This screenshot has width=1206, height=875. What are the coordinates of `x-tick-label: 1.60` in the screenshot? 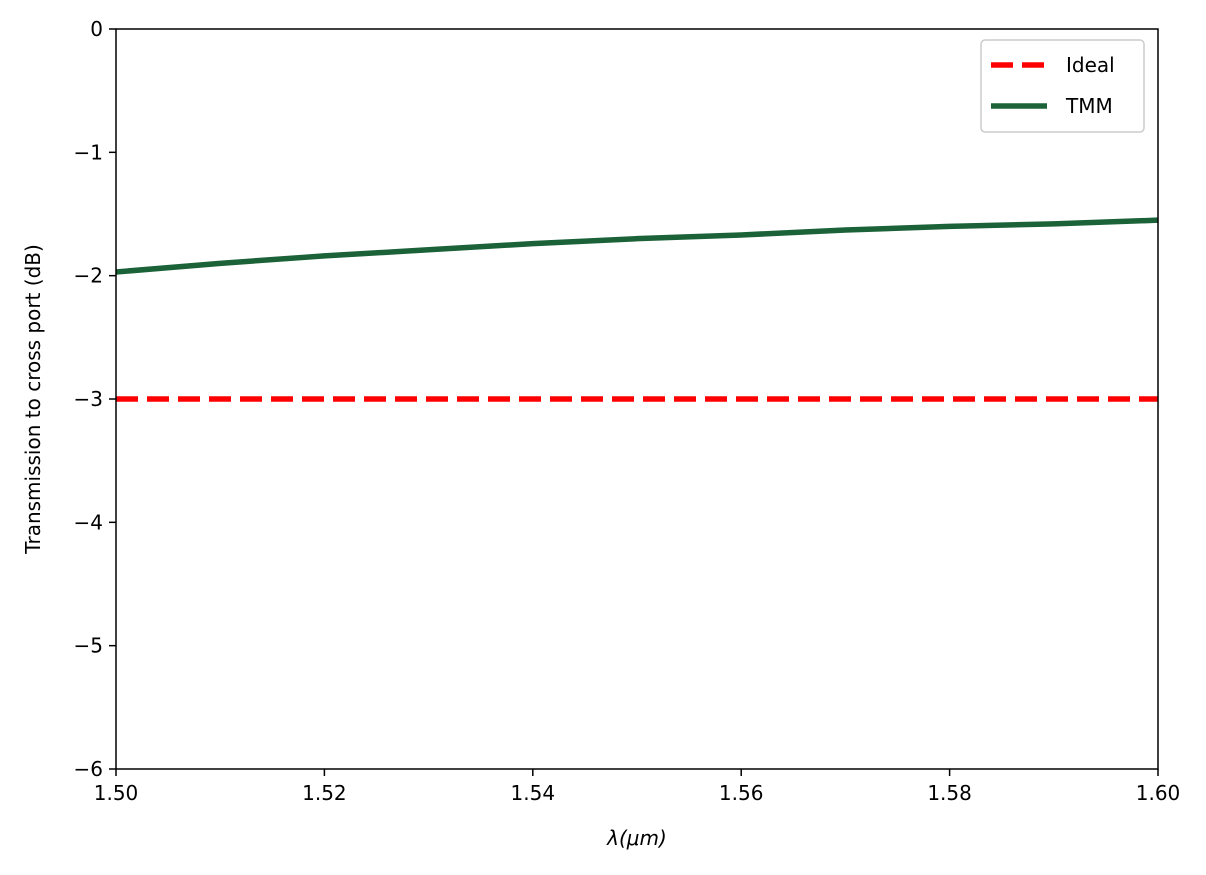 It's located at (1158, 793).